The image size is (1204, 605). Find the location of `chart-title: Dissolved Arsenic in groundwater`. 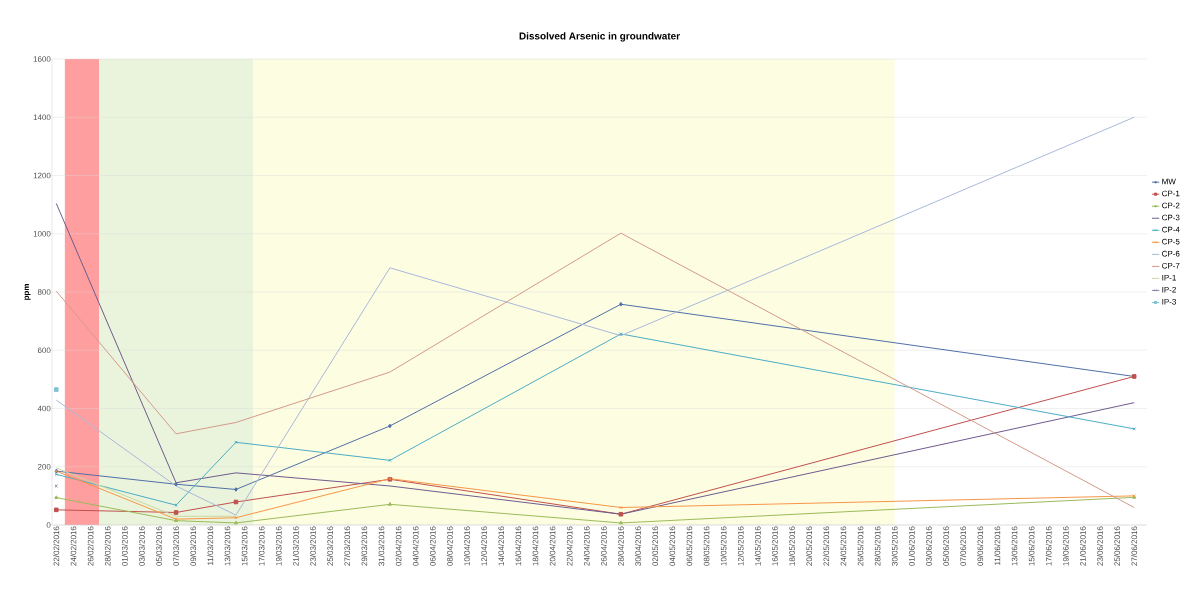

chart-title: Dissolved Arsenic in groundwater is located at coordinates (599, 37).